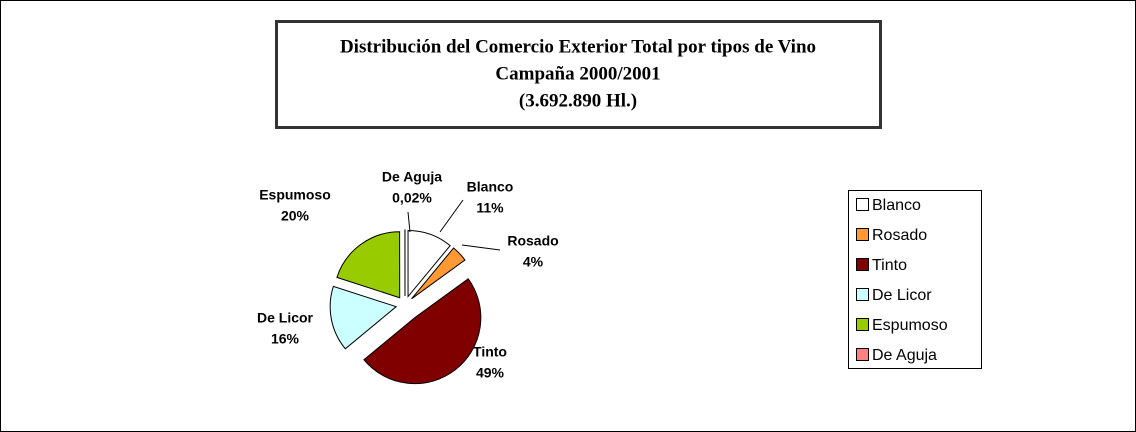 Image resolution: width=1136 pixels, height=432 pixels. I want to click on slice-label: Tinto, so click(490, 352).